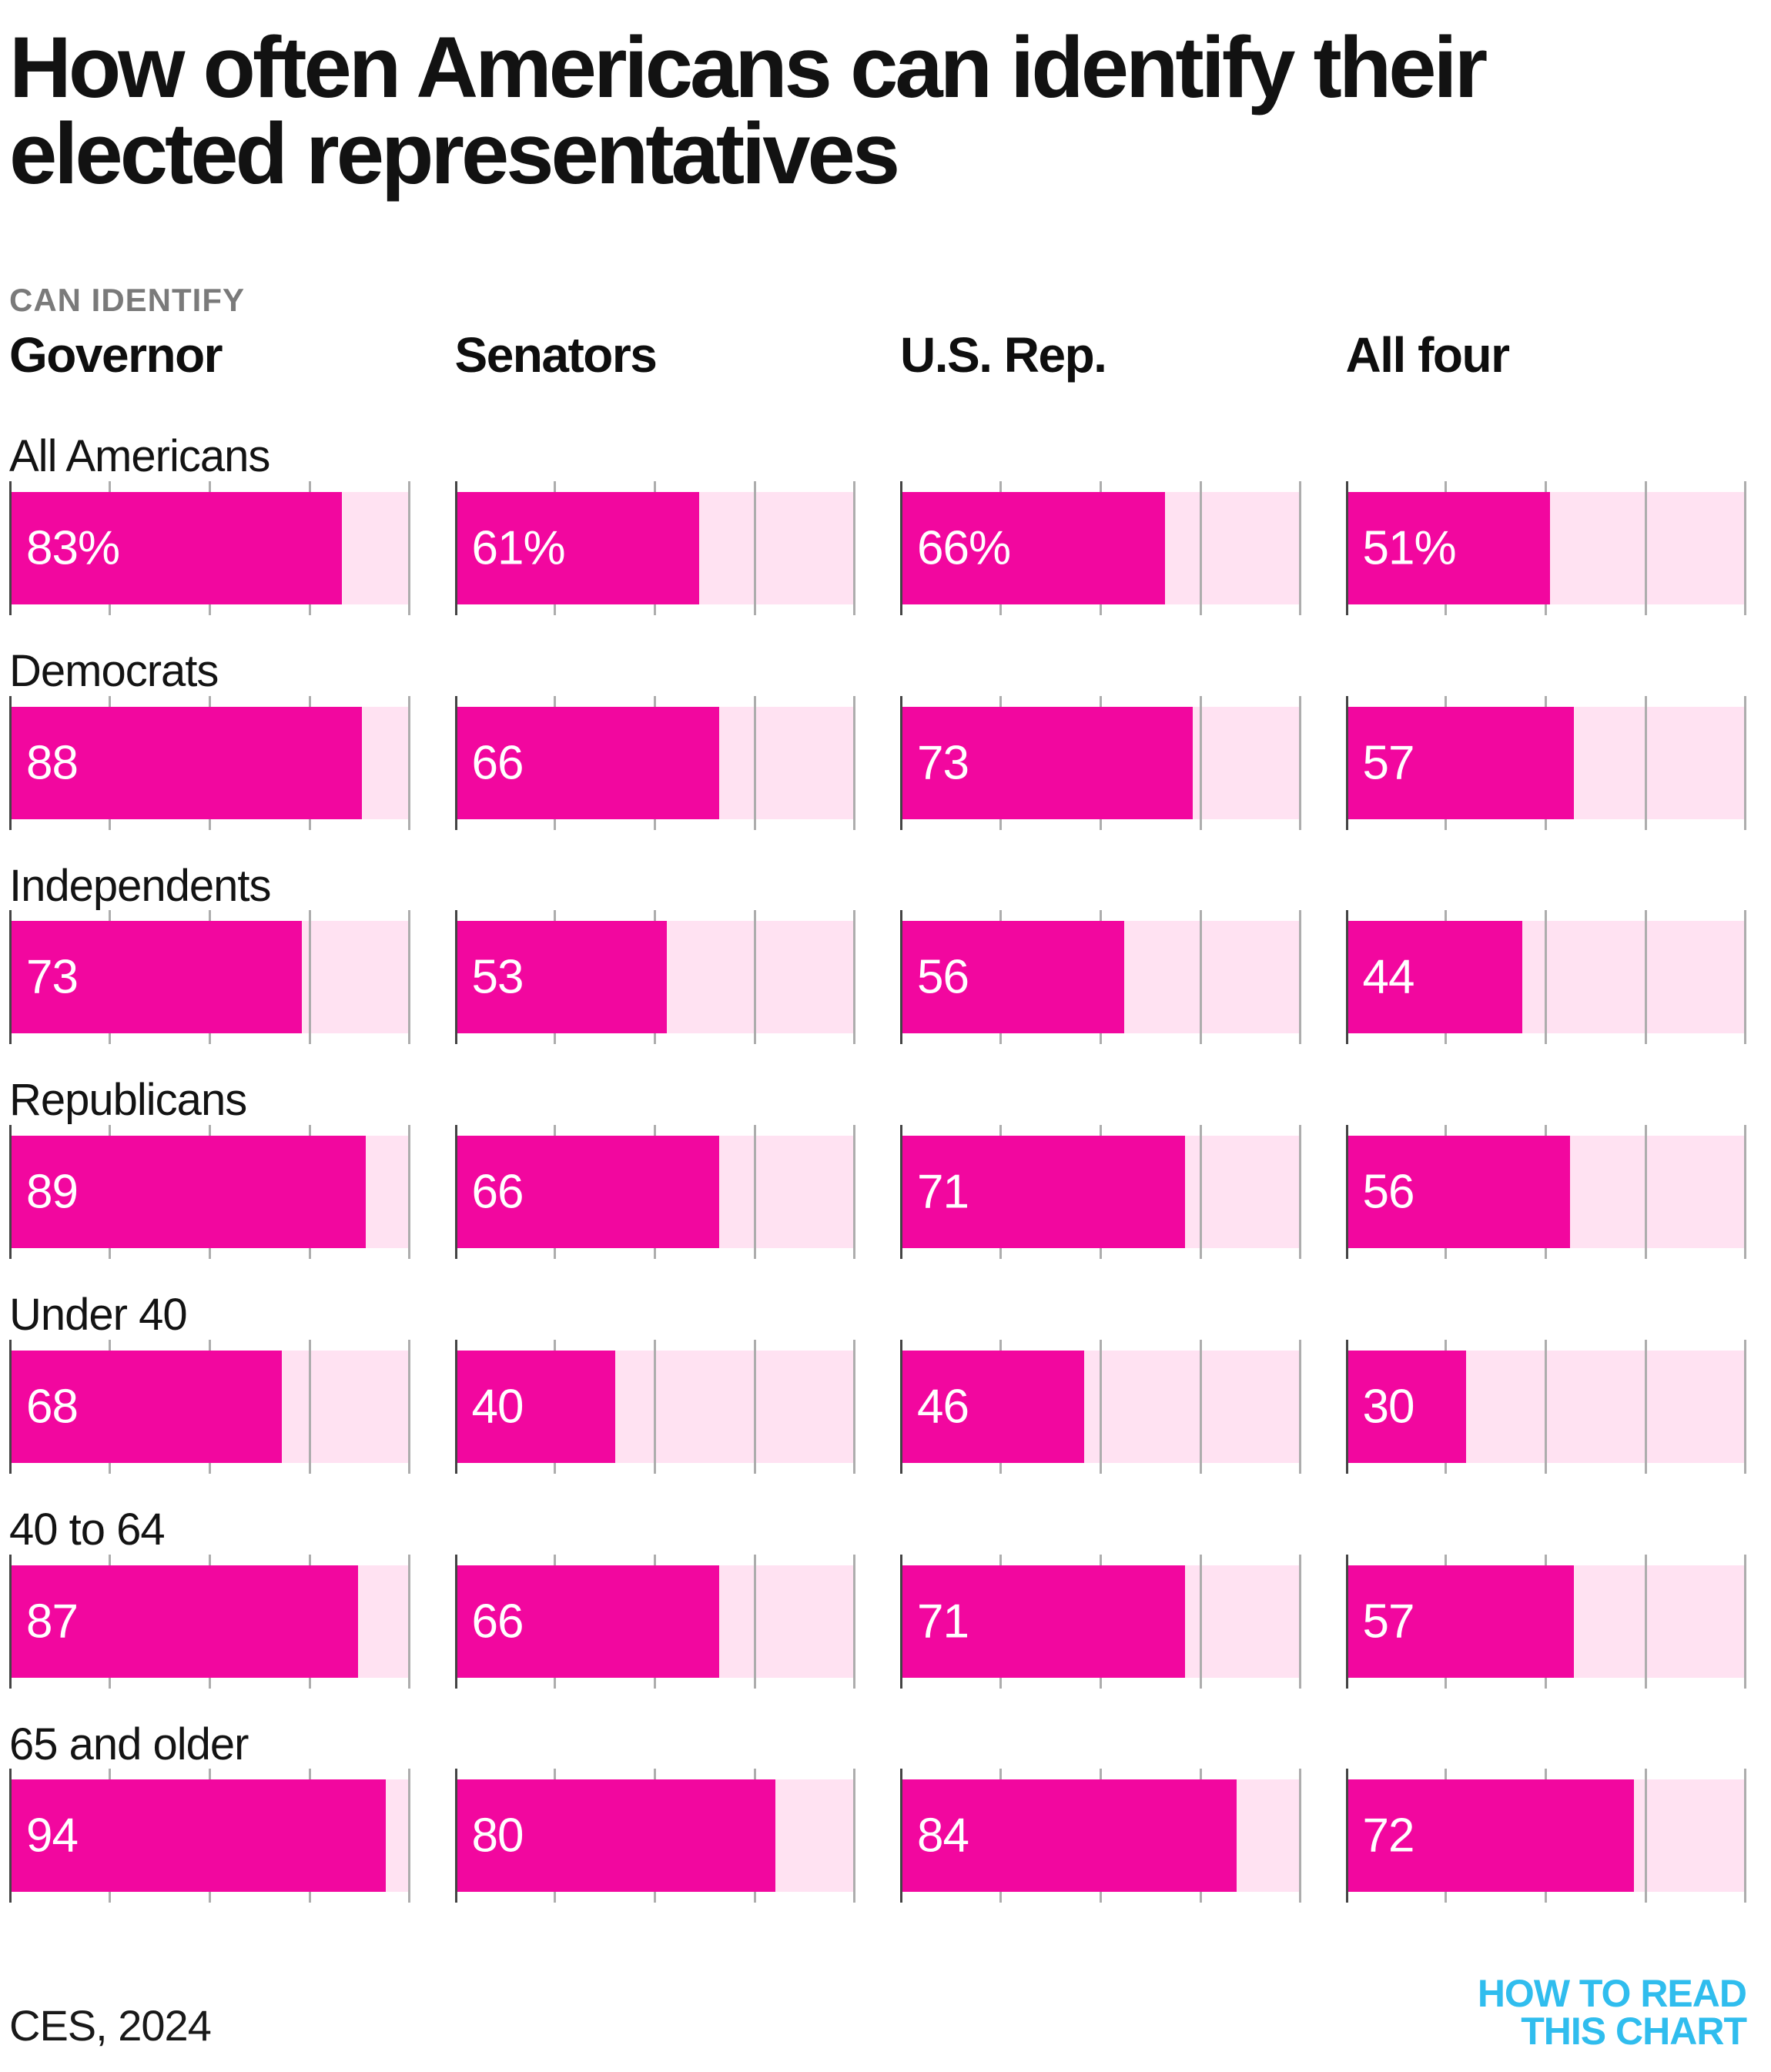  What do you see at coordinates (1100, 549) in the screenshot?
I see `bar-u-s-rep-all-americans: 66%` at bounding box center [1100, 549].